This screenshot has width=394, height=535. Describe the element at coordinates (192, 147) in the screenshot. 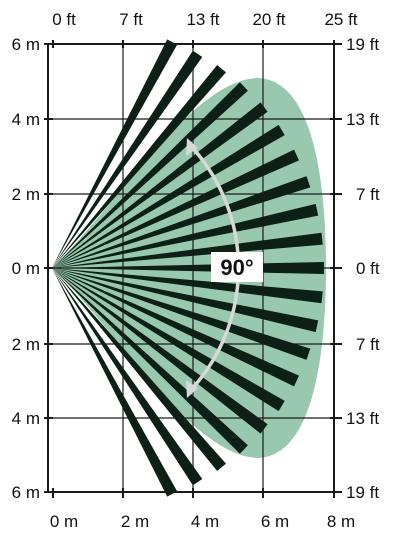

I see `arc-arrow-top-icon` at that location.